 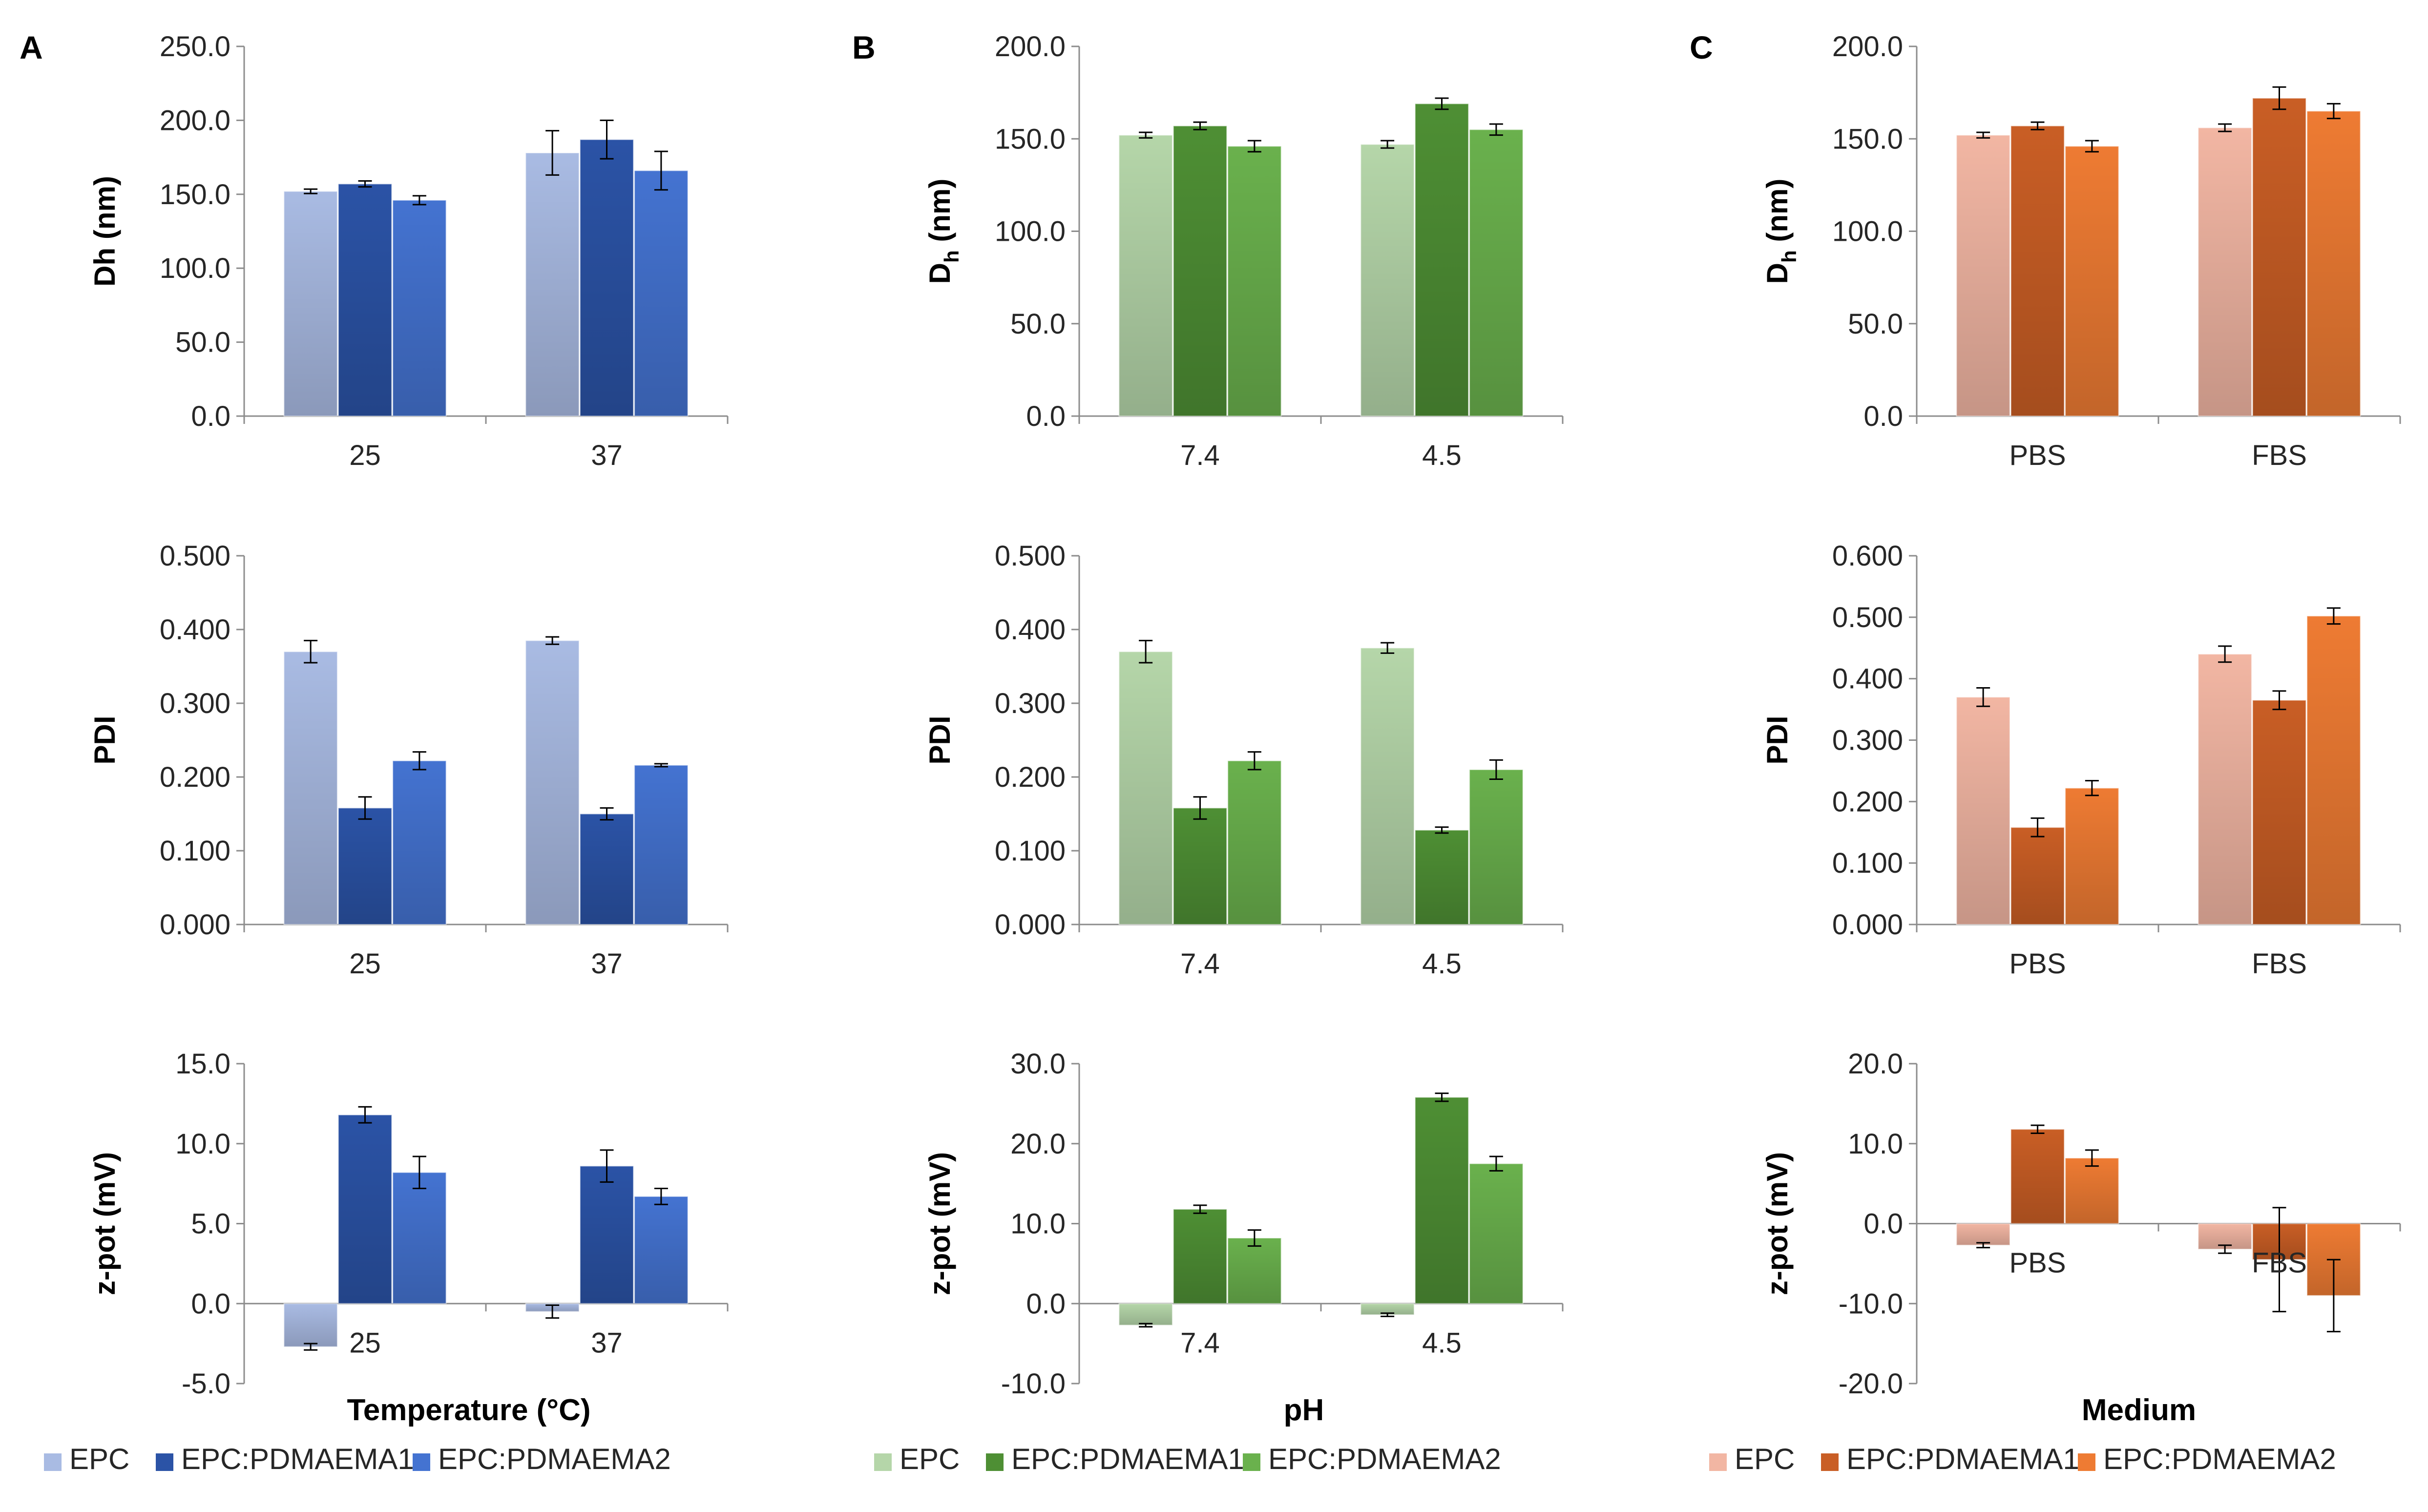 What do you see at coordinates (1145, 788) in the screenshot?
I see `bar-B2-7.4-0` at bounding box center [1145, 788].